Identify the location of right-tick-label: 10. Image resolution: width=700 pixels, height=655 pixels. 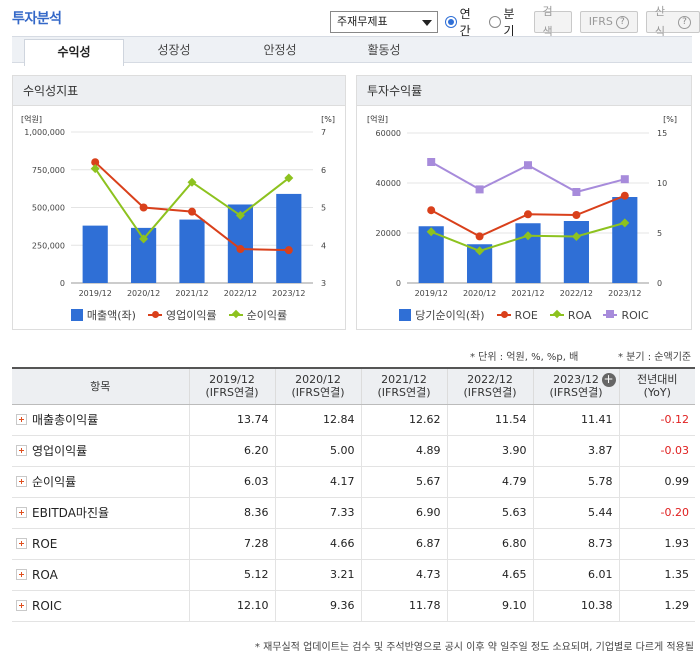
(662, 183).